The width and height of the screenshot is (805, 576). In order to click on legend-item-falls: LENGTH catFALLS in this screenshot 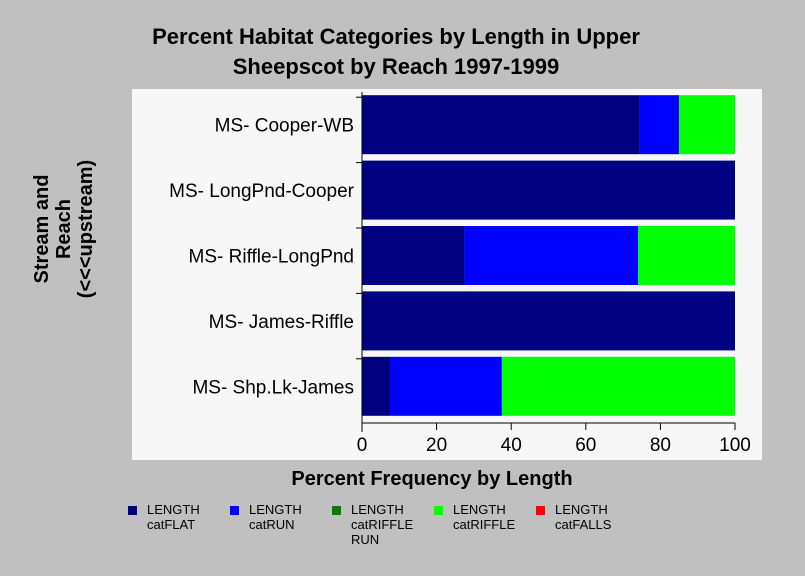, I will do `click(587, 524)`.